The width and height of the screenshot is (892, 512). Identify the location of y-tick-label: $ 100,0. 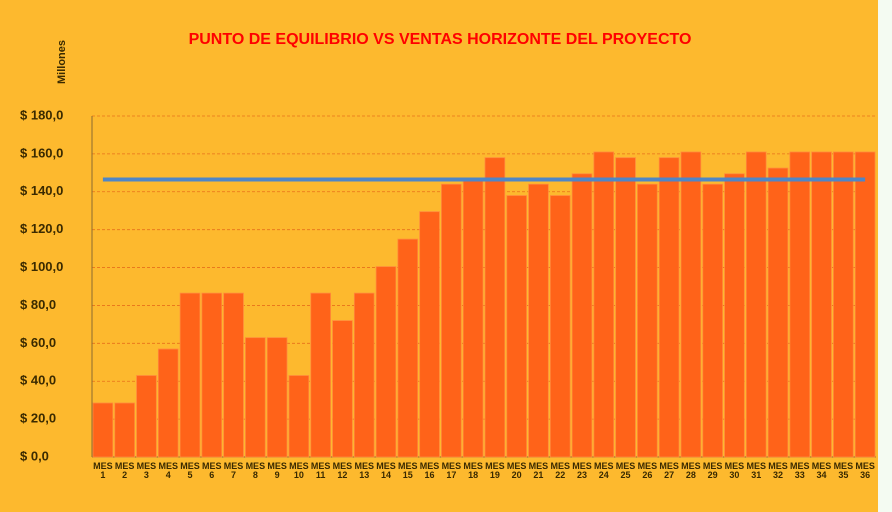
(41, 266).